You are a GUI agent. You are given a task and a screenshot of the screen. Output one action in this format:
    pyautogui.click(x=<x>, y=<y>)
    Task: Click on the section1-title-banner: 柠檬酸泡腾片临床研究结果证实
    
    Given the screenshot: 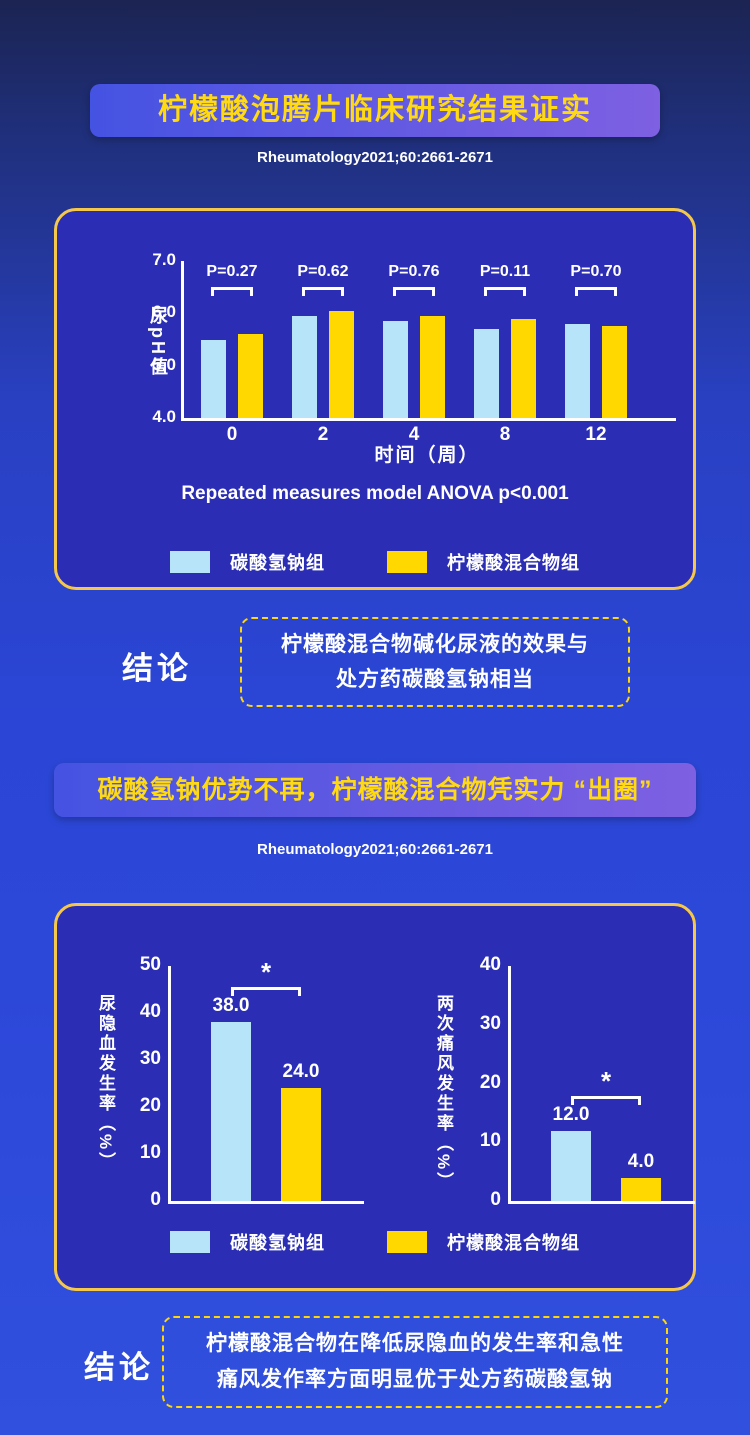 What is the action you would take?
    pyautogui.click(x=375, y=110)
    